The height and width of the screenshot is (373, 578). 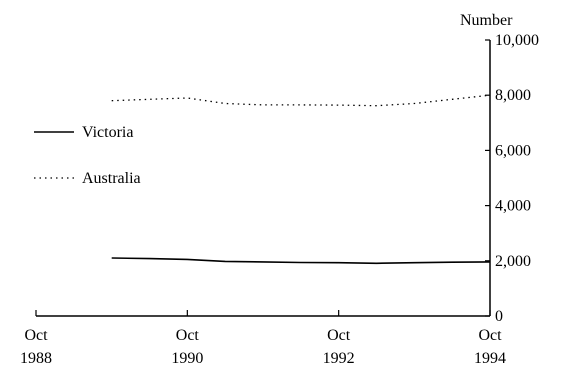 I want to click on y-tick-label: 10,000, so click(x=517, y=40).